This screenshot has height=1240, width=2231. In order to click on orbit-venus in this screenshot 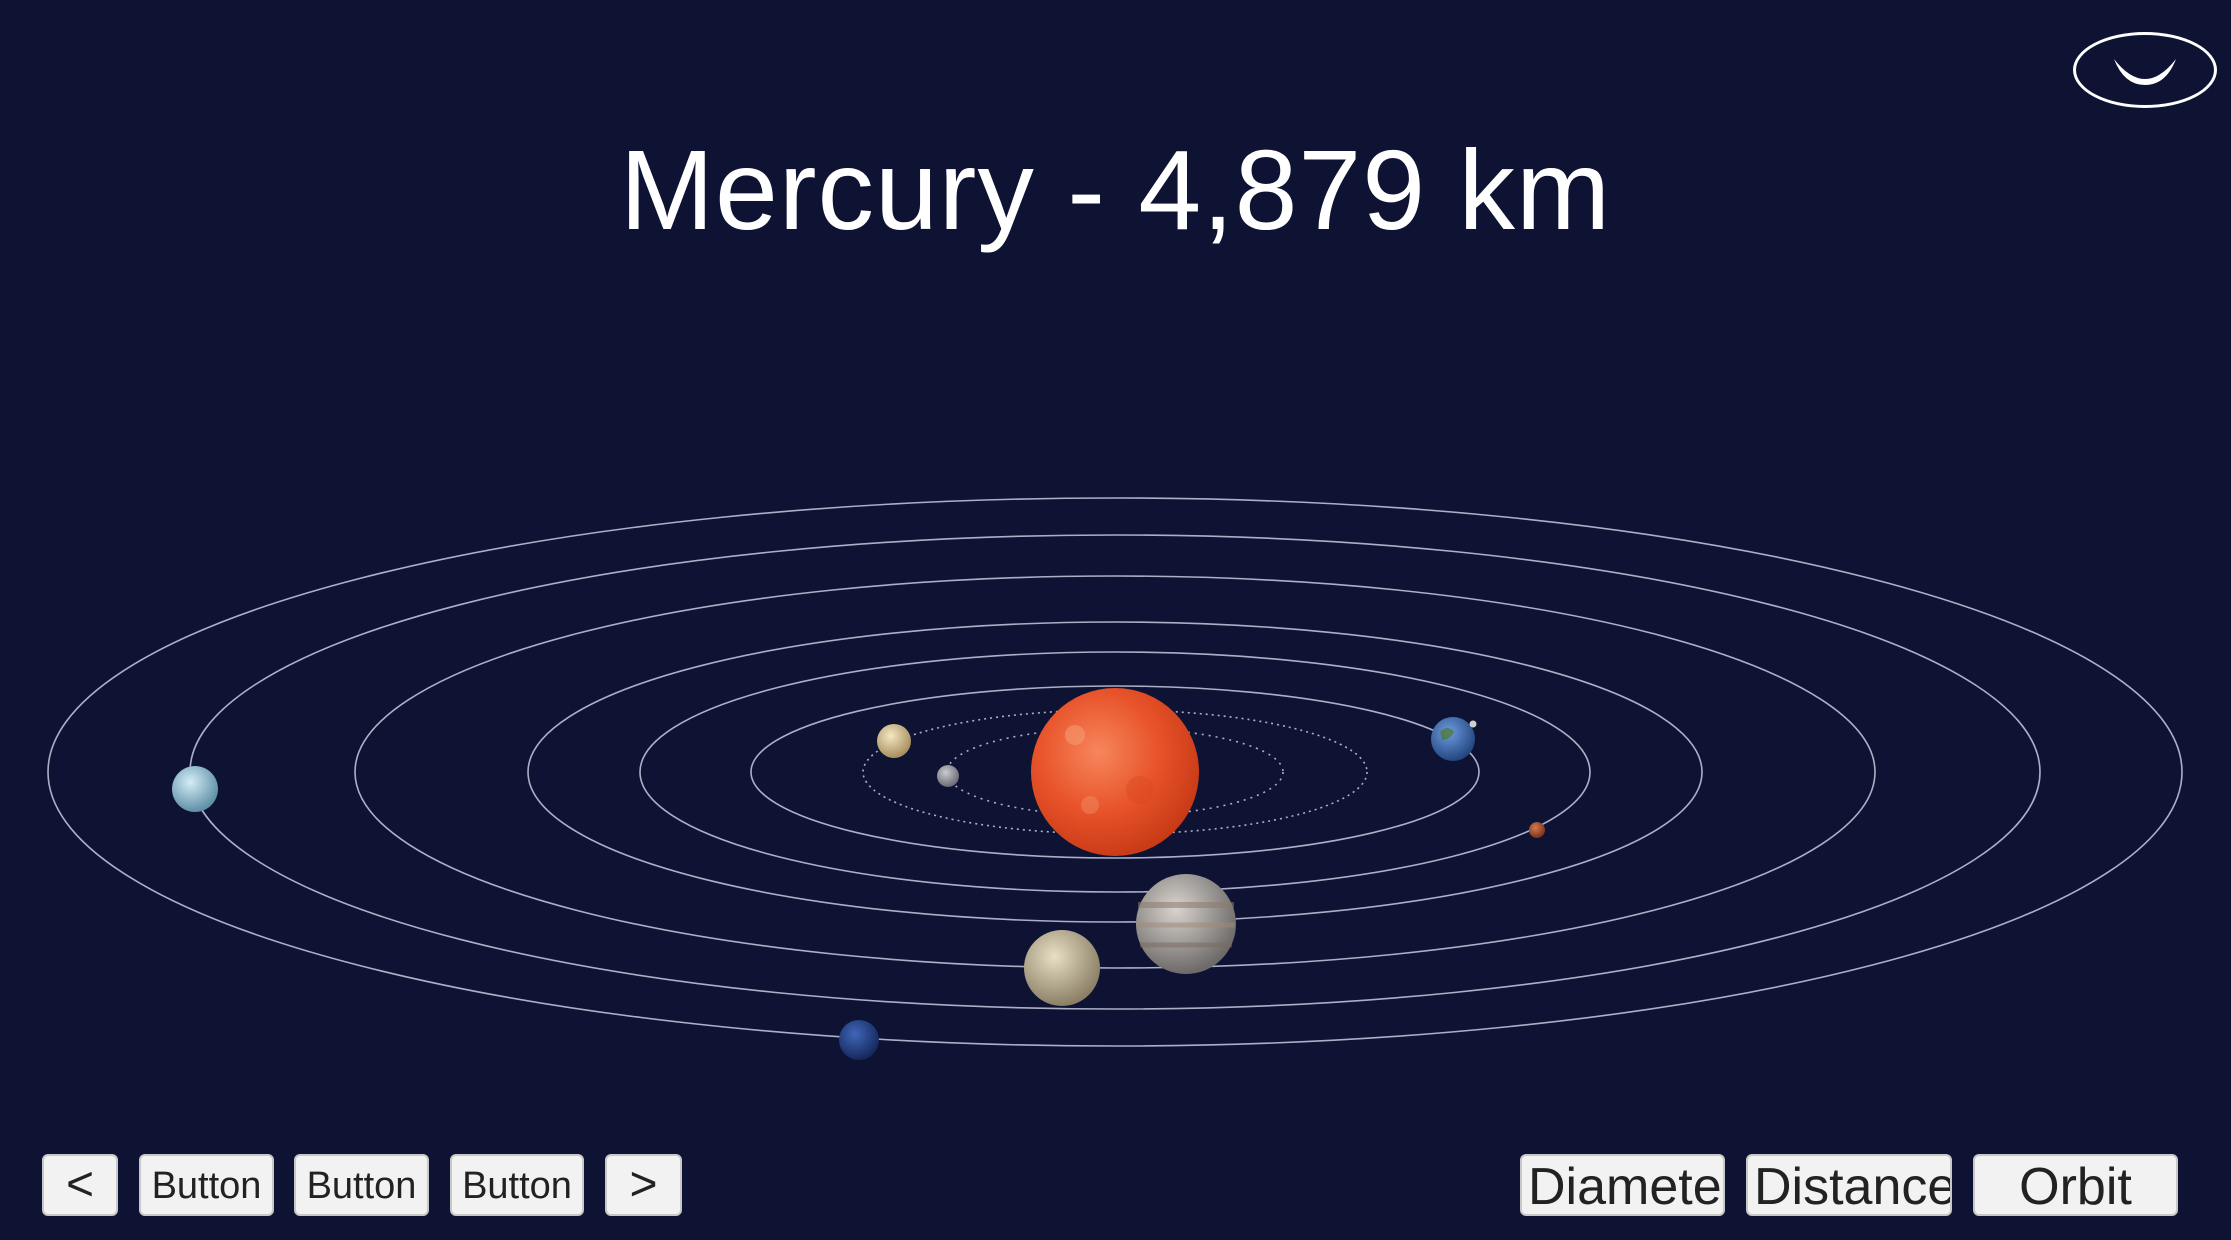, I will do `click(1115, 772)`.